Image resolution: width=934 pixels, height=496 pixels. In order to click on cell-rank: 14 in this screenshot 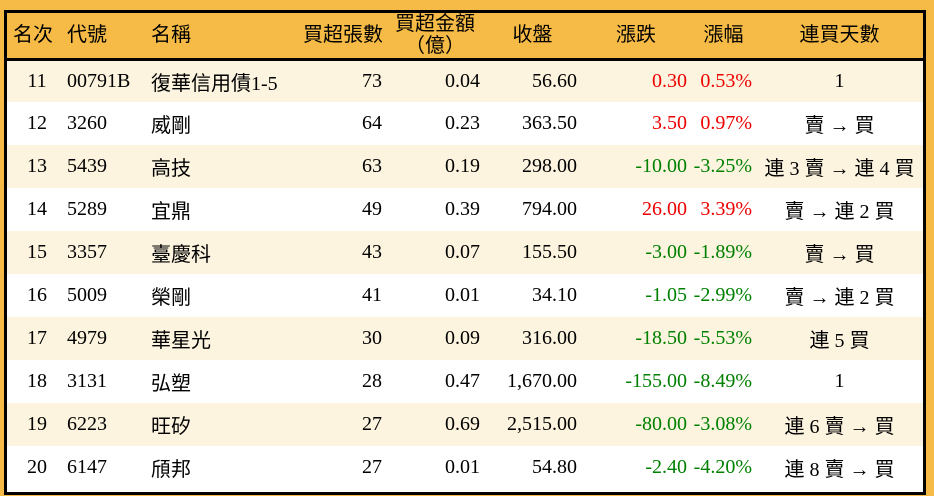, I will do `click(37, 209)`.